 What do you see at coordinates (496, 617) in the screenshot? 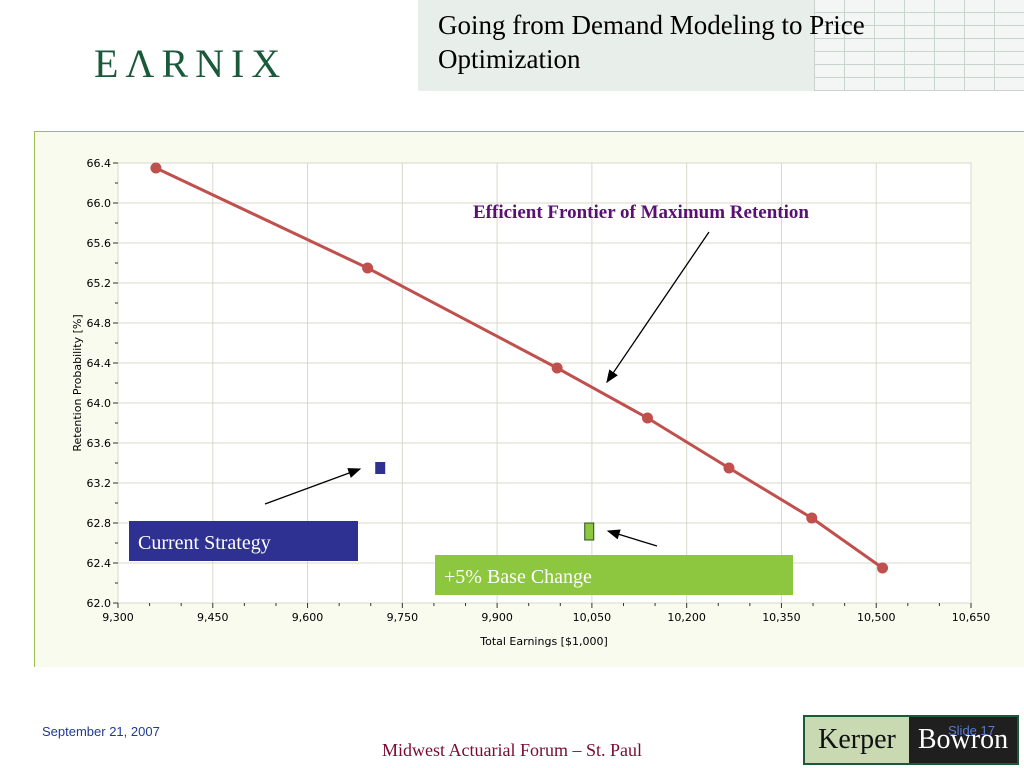
I see `x-tick-label: 9,900` at bounding box center [496, 617].